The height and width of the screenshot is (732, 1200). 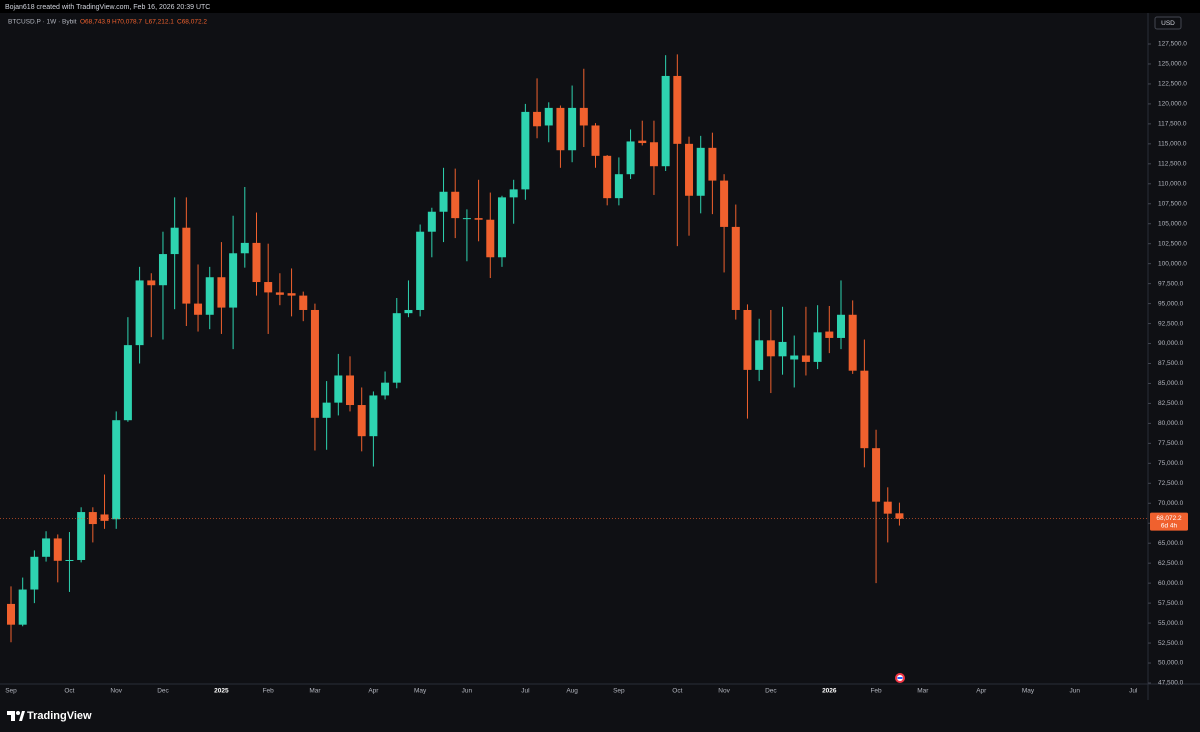 I want to click on y-tick-label: 57,500.0, so click(x=1171, y=603).